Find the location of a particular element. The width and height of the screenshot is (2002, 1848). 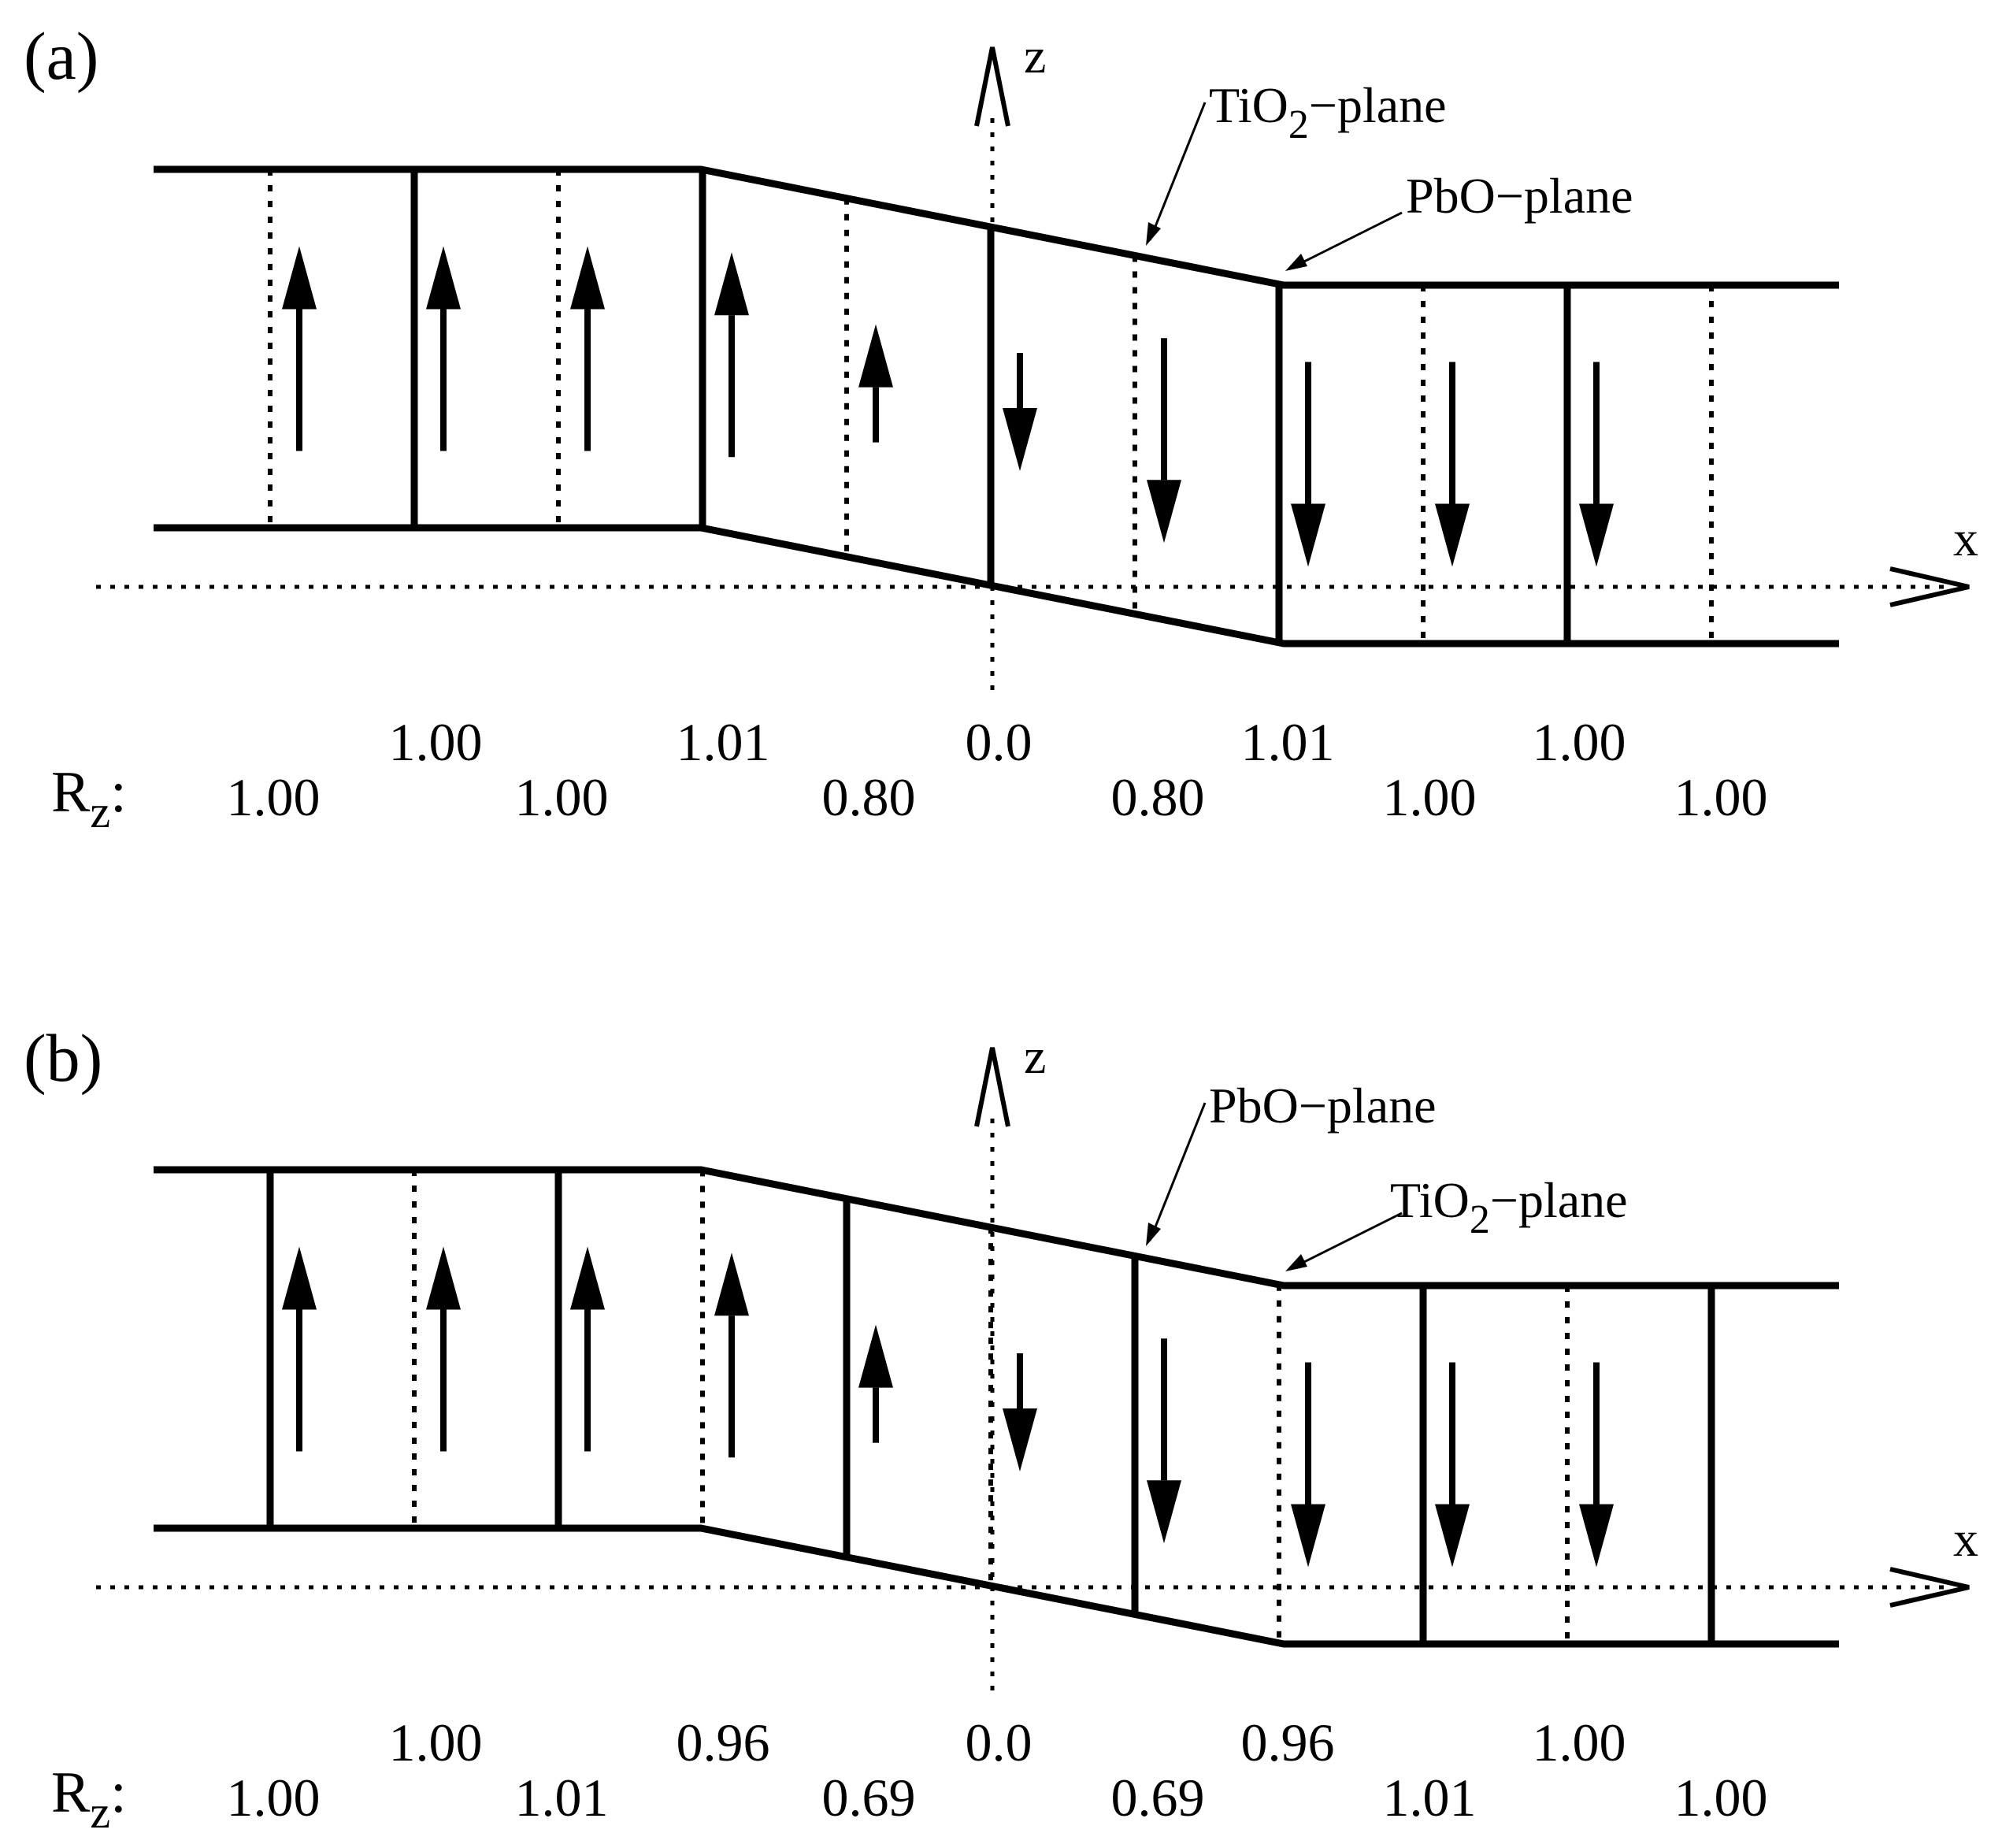

panel-label: (a) is located at coordinates (61, 56).